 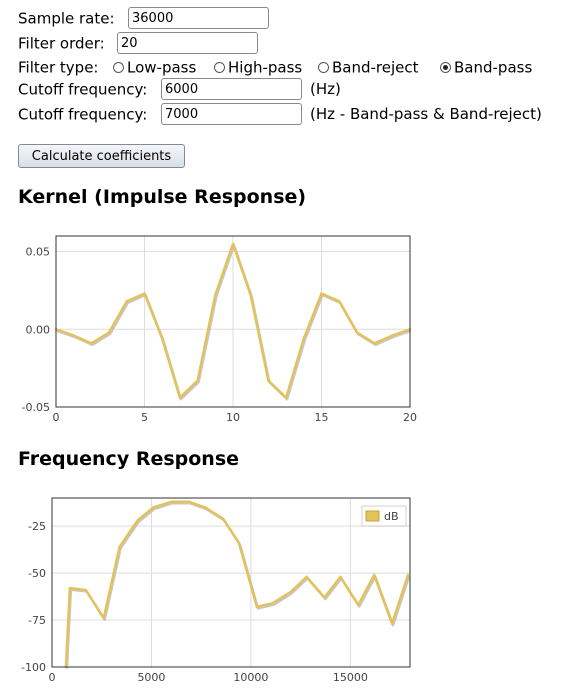 I want to click on freq-xtick-label-3: 15000, so click(x=350, y=677).